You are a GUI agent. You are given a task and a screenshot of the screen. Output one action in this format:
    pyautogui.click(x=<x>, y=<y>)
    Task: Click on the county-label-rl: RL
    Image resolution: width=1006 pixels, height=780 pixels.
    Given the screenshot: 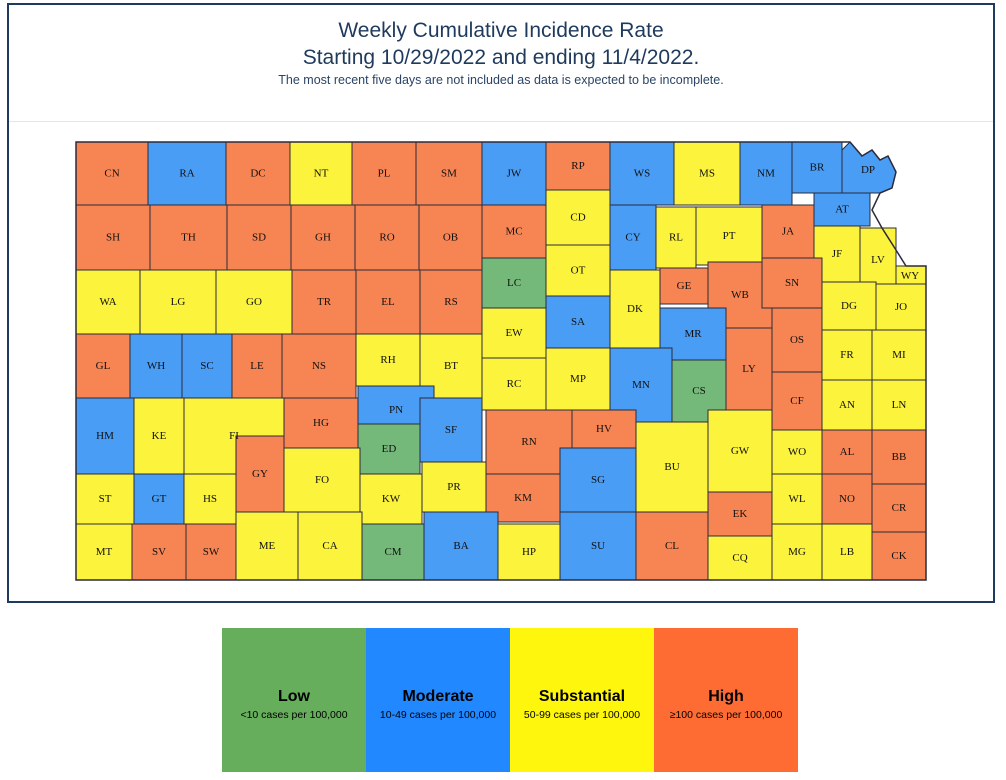 What is the action you would take?
    pyautogui.click(x=676, y=238)
    